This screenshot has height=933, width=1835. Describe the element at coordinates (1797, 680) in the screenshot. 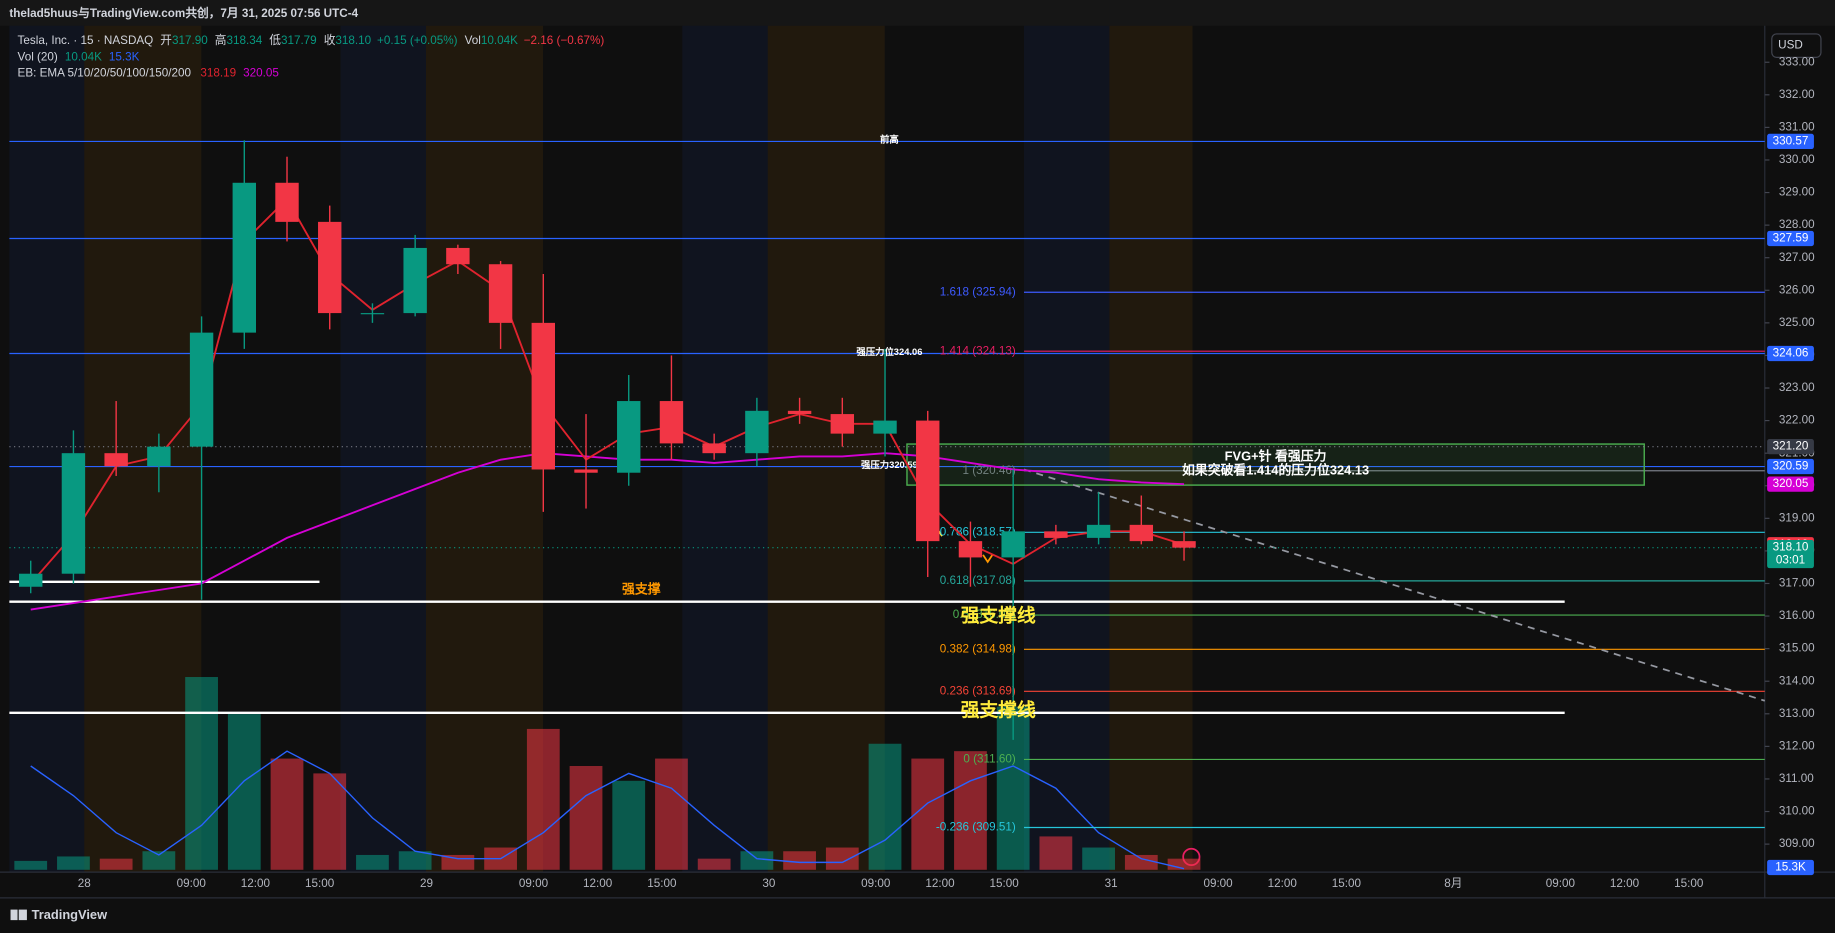

I see `y-tick-label: 314.00` at that location.